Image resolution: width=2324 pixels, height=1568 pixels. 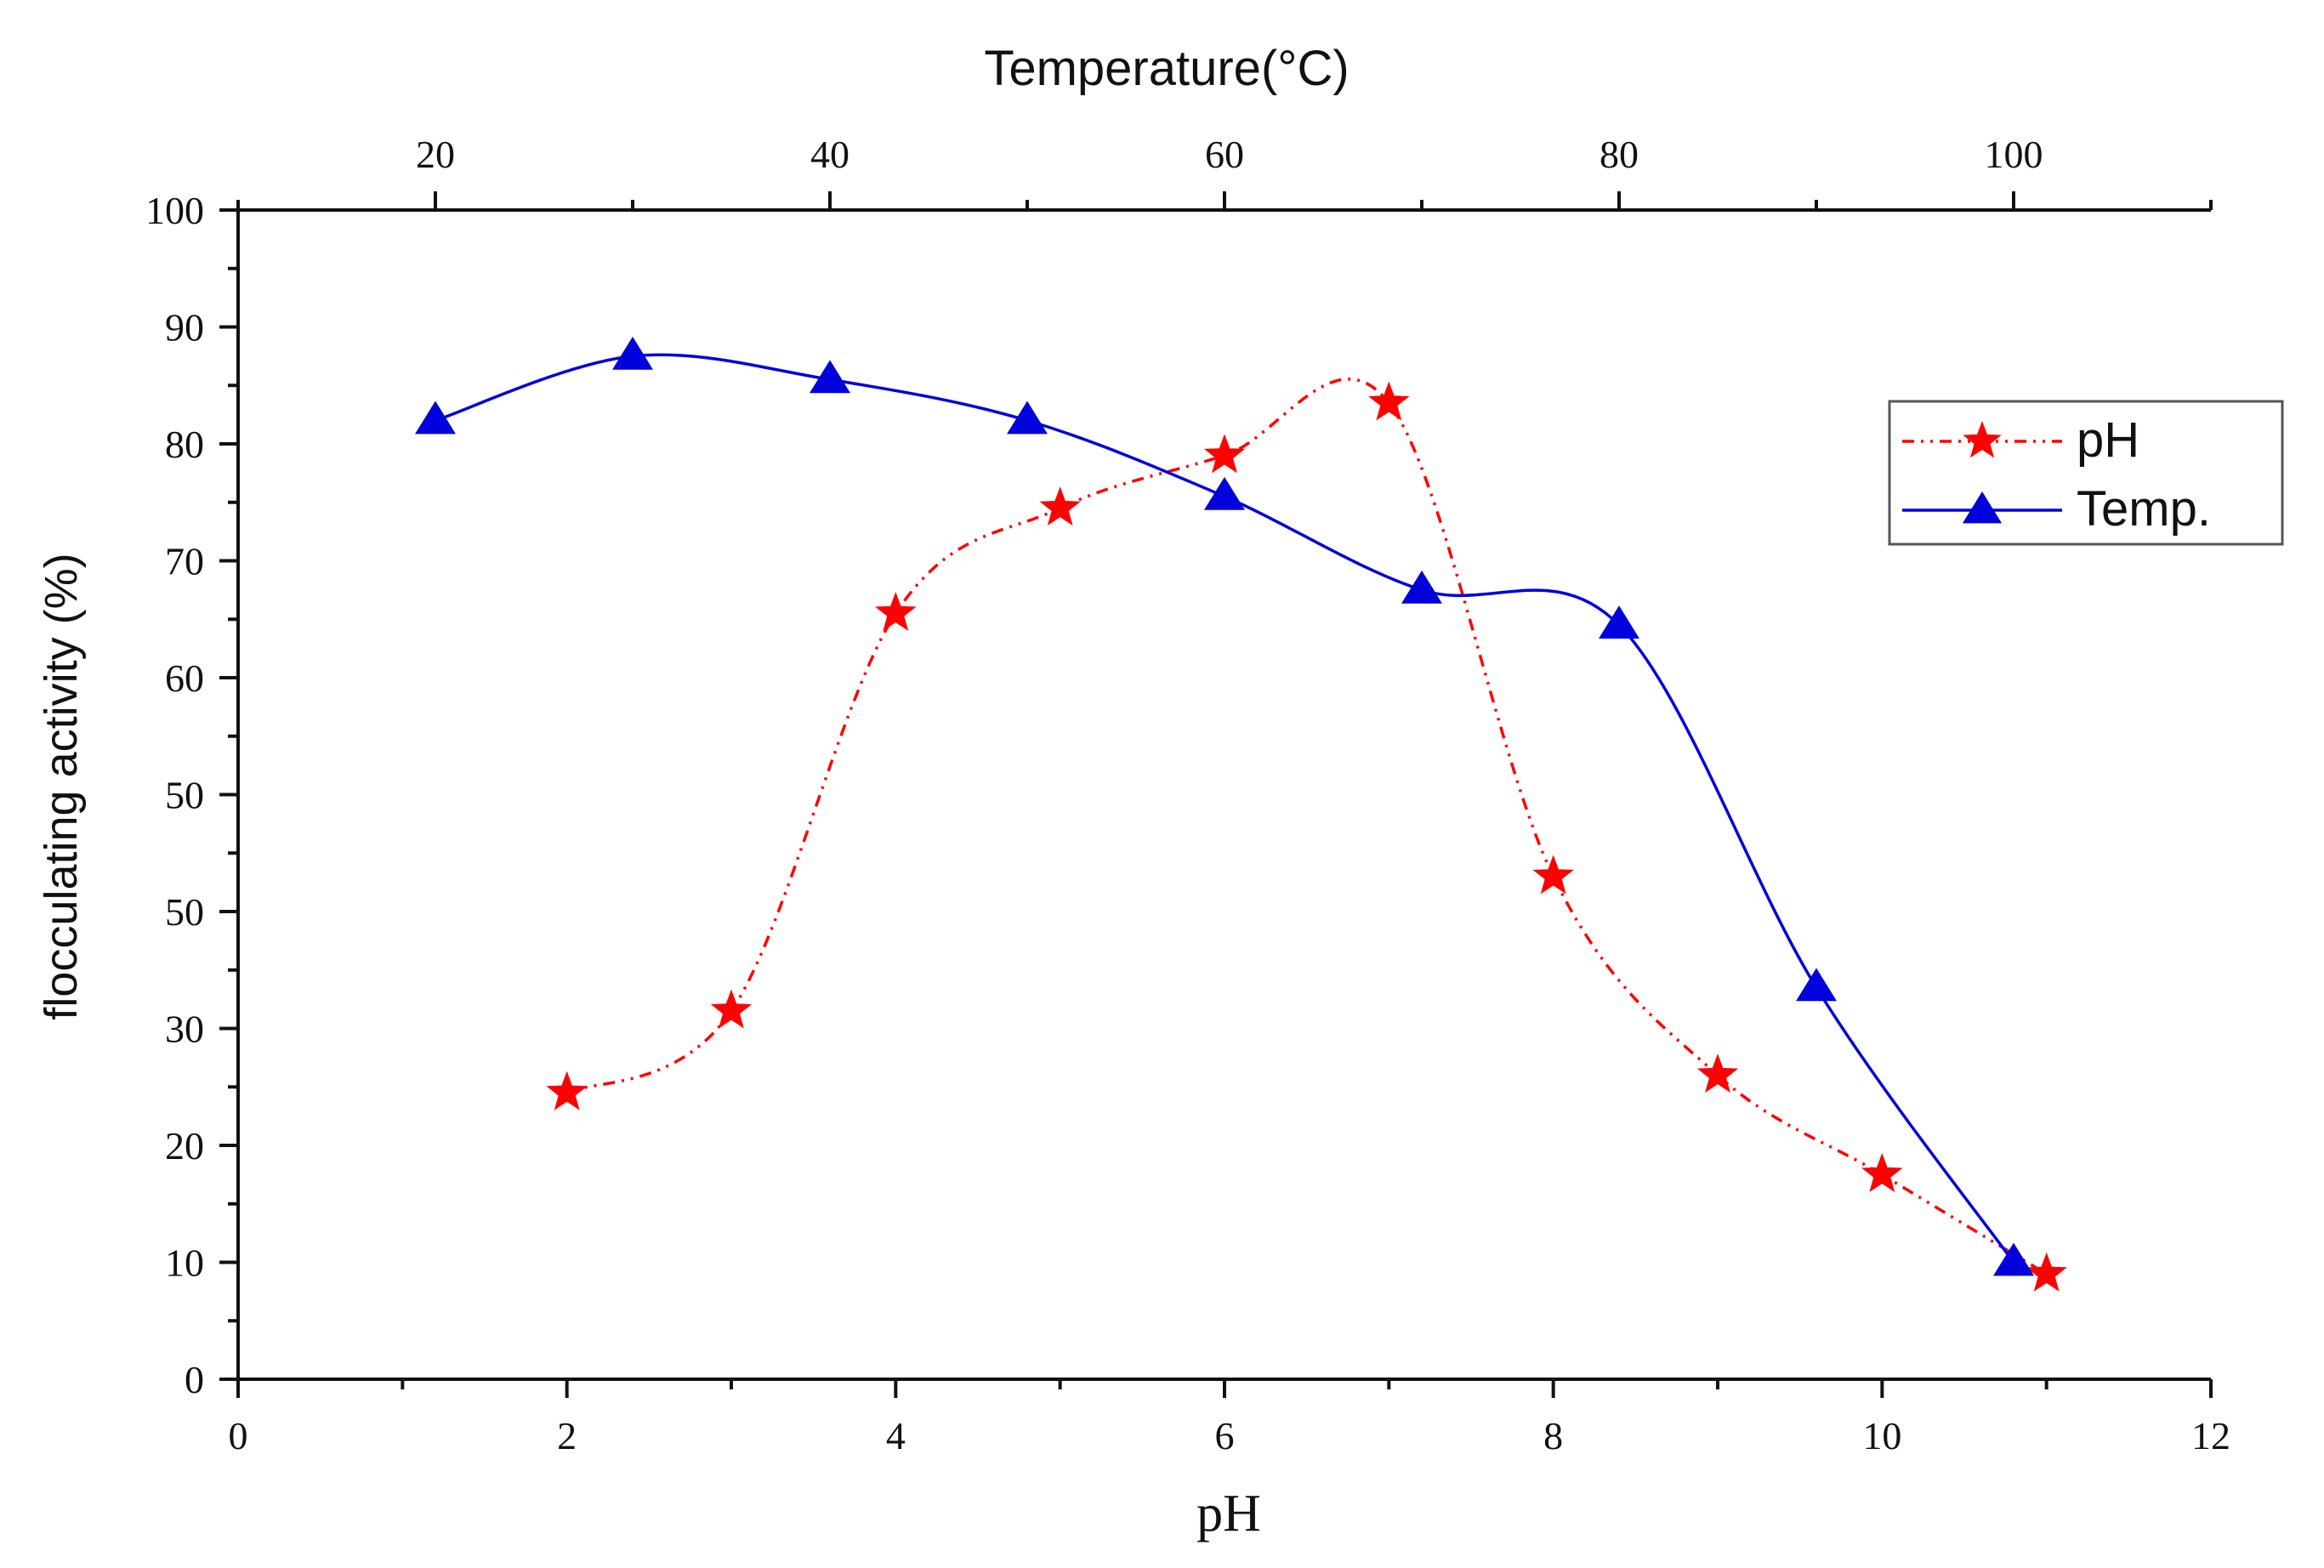 I want to click on x-tick-label: 10, so click(x=1881, y=1435).